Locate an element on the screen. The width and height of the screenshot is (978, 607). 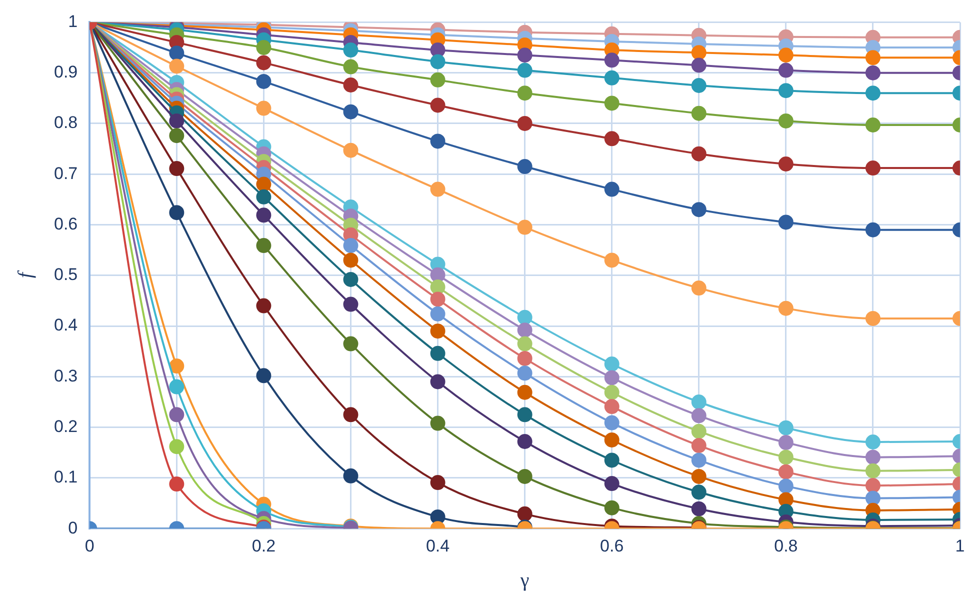
y-tick-label: 0.5 is located at coordinates (66, 274).